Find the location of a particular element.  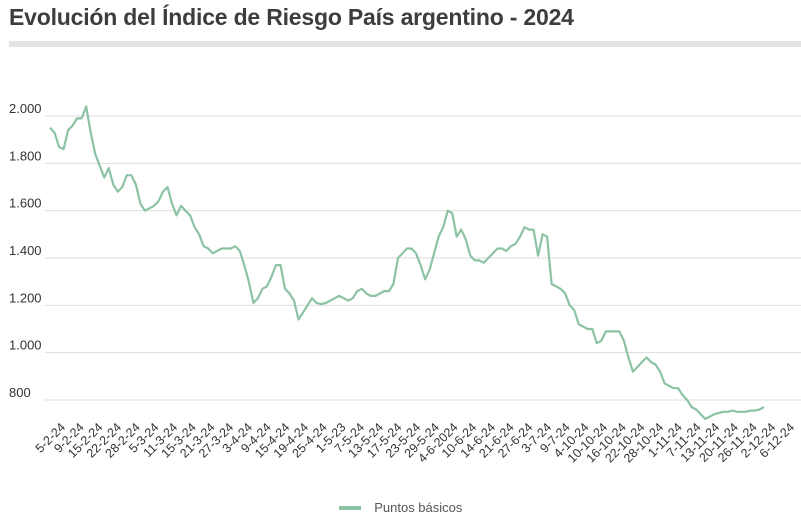

y-tick-label: 800 is located at coordinates (20, 392).